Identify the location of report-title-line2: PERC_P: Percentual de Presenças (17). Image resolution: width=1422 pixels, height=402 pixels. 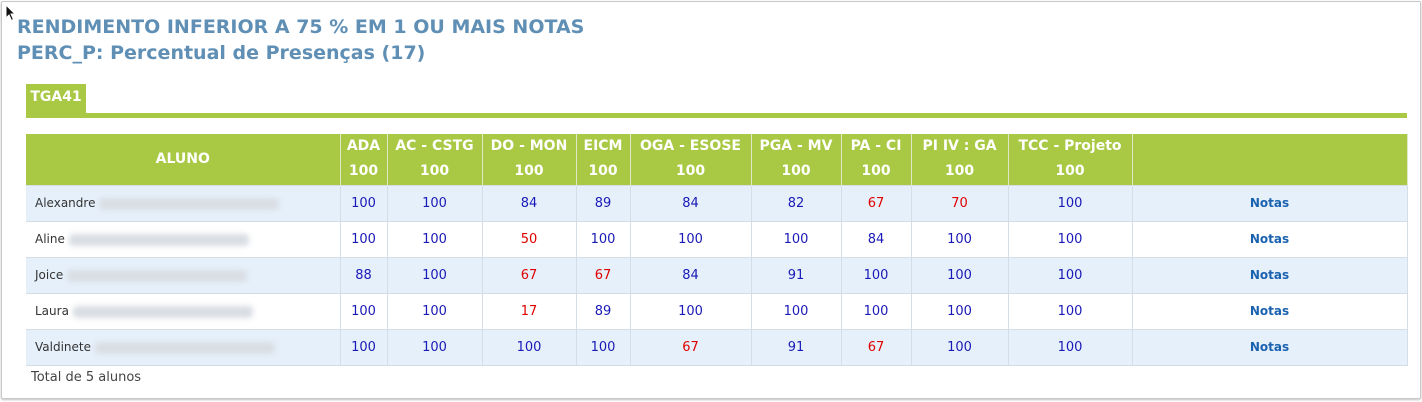
(221, 53).